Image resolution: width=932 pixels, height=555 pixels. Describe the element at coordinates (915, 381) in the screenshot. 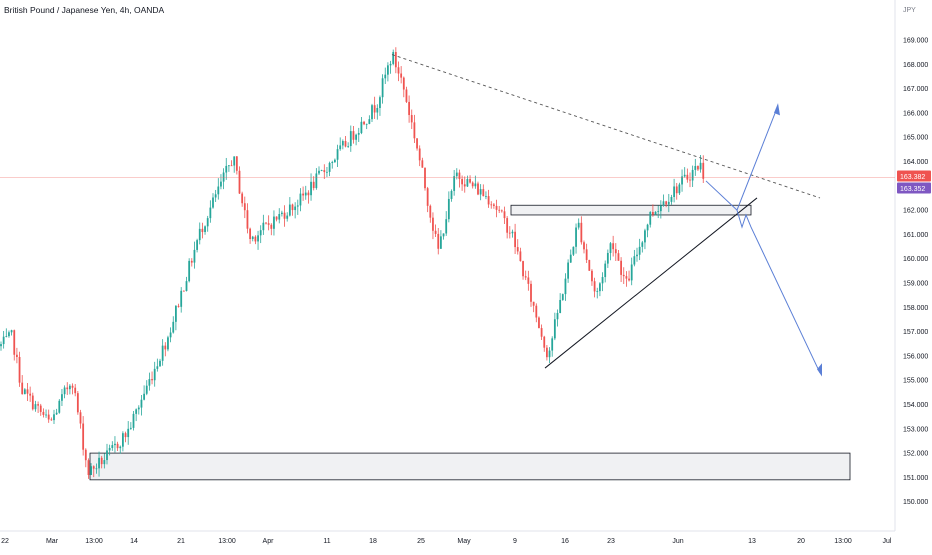

I see `y-tick-label: 155.000` at that location.